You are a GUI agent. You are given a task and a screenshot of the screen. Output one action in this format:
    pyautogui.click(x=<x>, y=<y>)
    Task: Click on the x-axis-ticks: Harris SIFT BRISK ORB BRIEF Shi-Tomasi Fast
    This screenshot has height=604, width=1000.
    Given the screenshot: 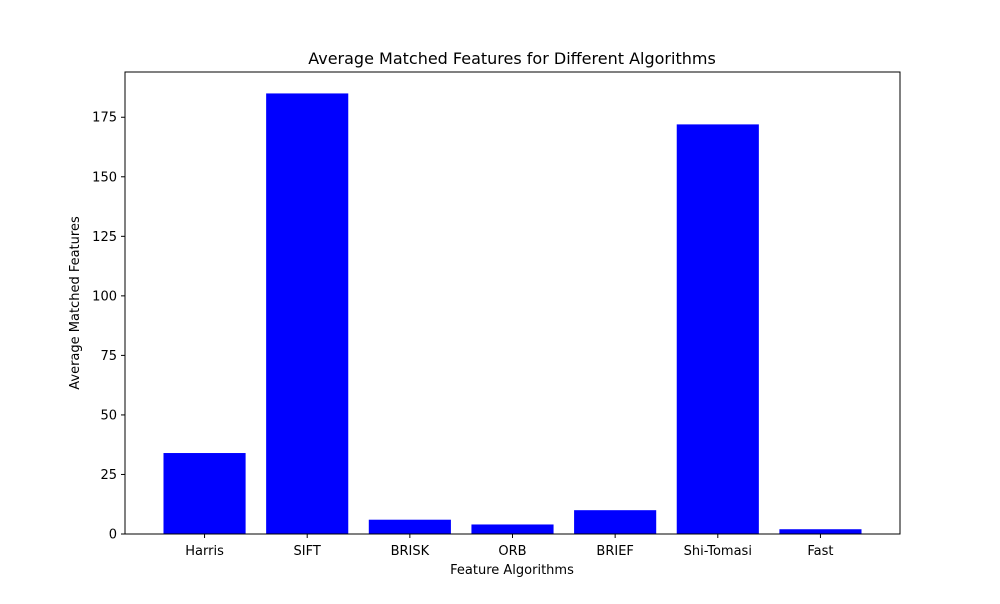 What is the action you would take?
    pyautogui.click(x=509, y=546)
    